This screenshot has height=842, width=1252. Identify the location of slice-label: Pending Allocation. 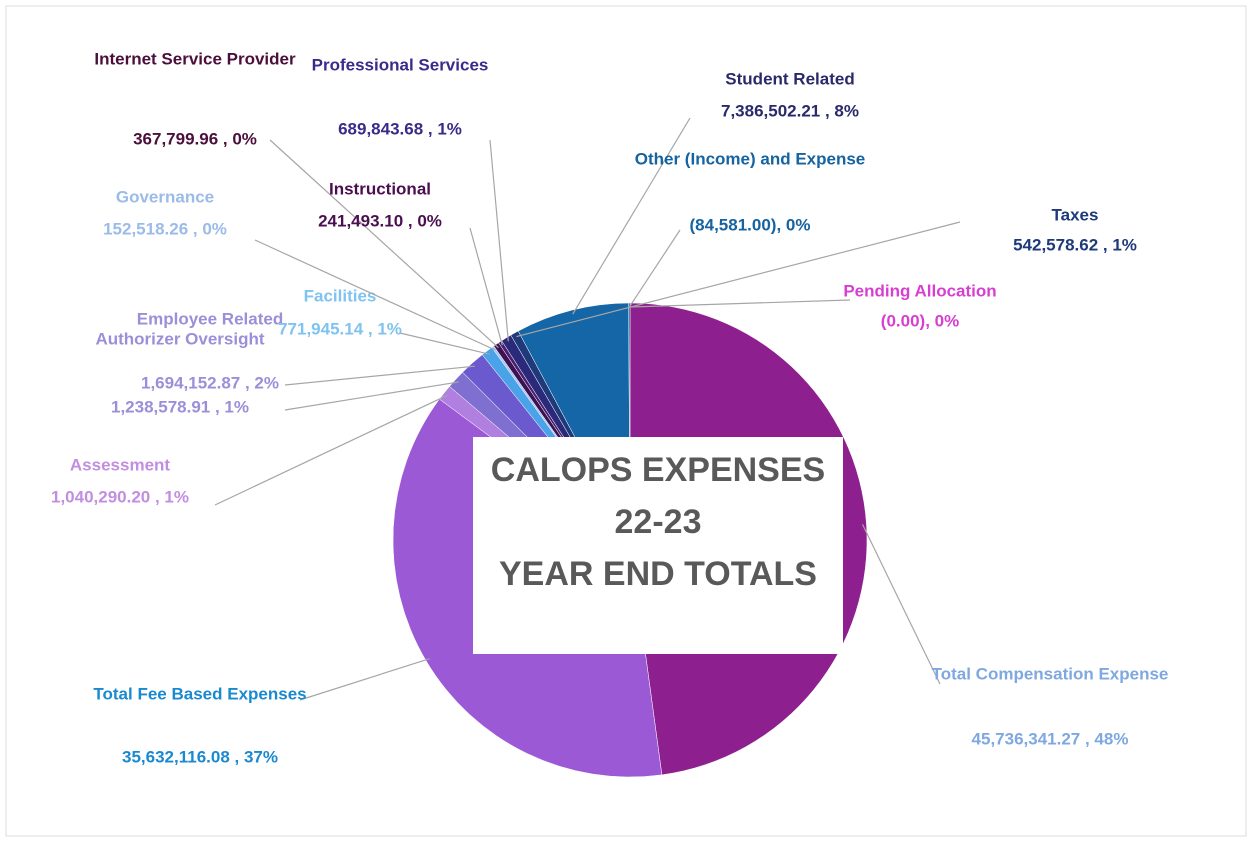
(919, 290).